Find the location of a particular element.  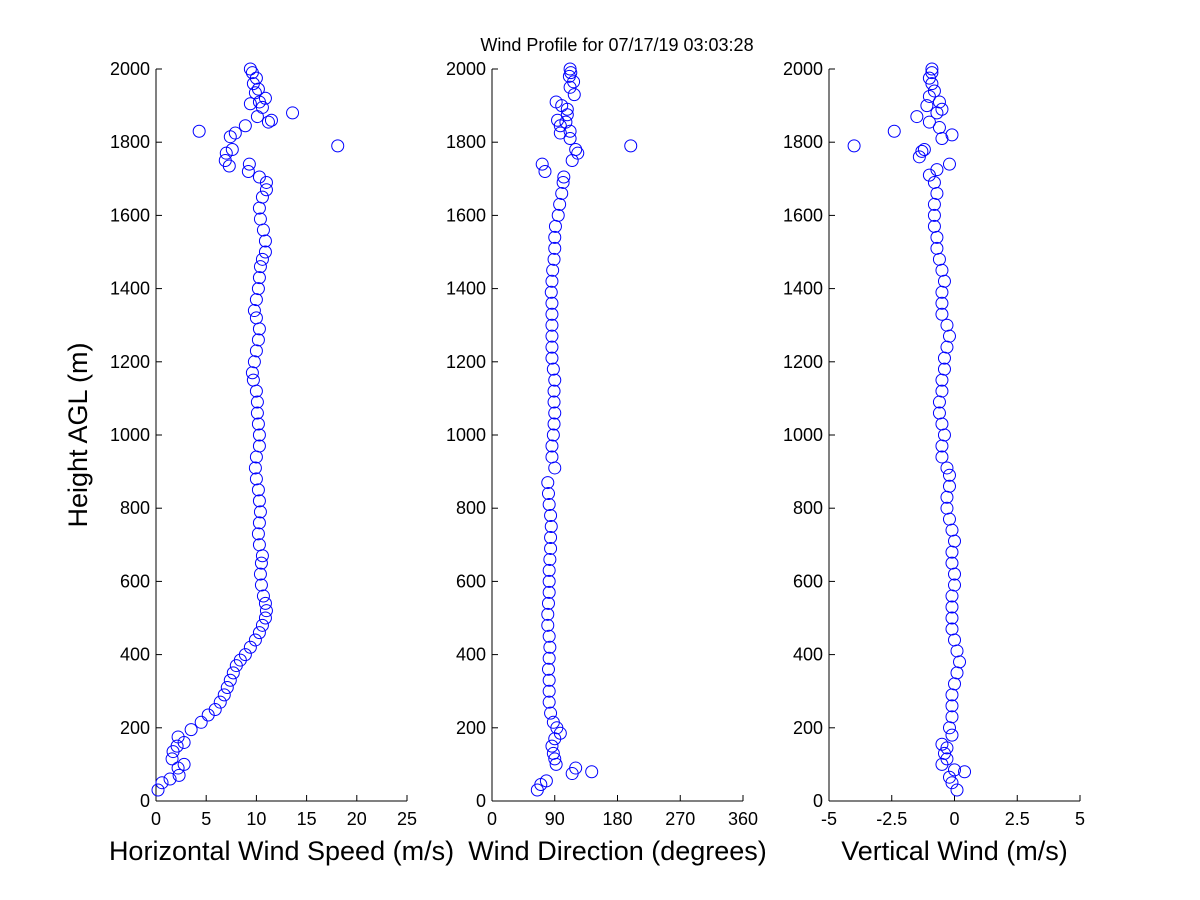

y-tick-label: 200 is located at coordinates (135, 728).